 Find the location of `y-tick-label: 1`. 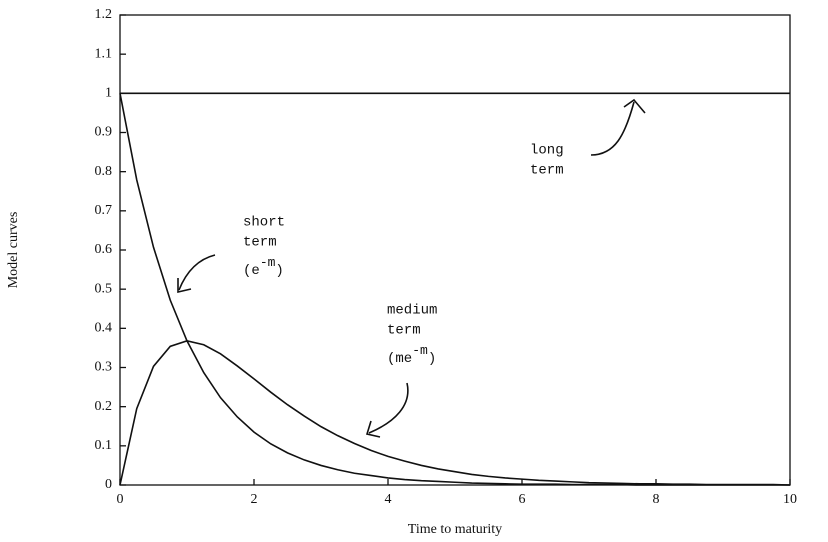

y-tick-label: 1 is located at coordinates (108, 93).